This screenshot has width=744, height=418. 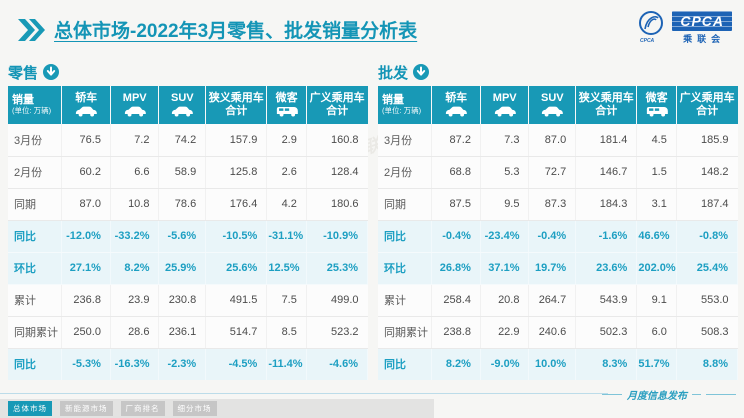 What do you see at coordinates (142, 408) in the screenshot?
I see `bottom-tab-oem-rank: 厂商排名` at bounding box center [142, 408].